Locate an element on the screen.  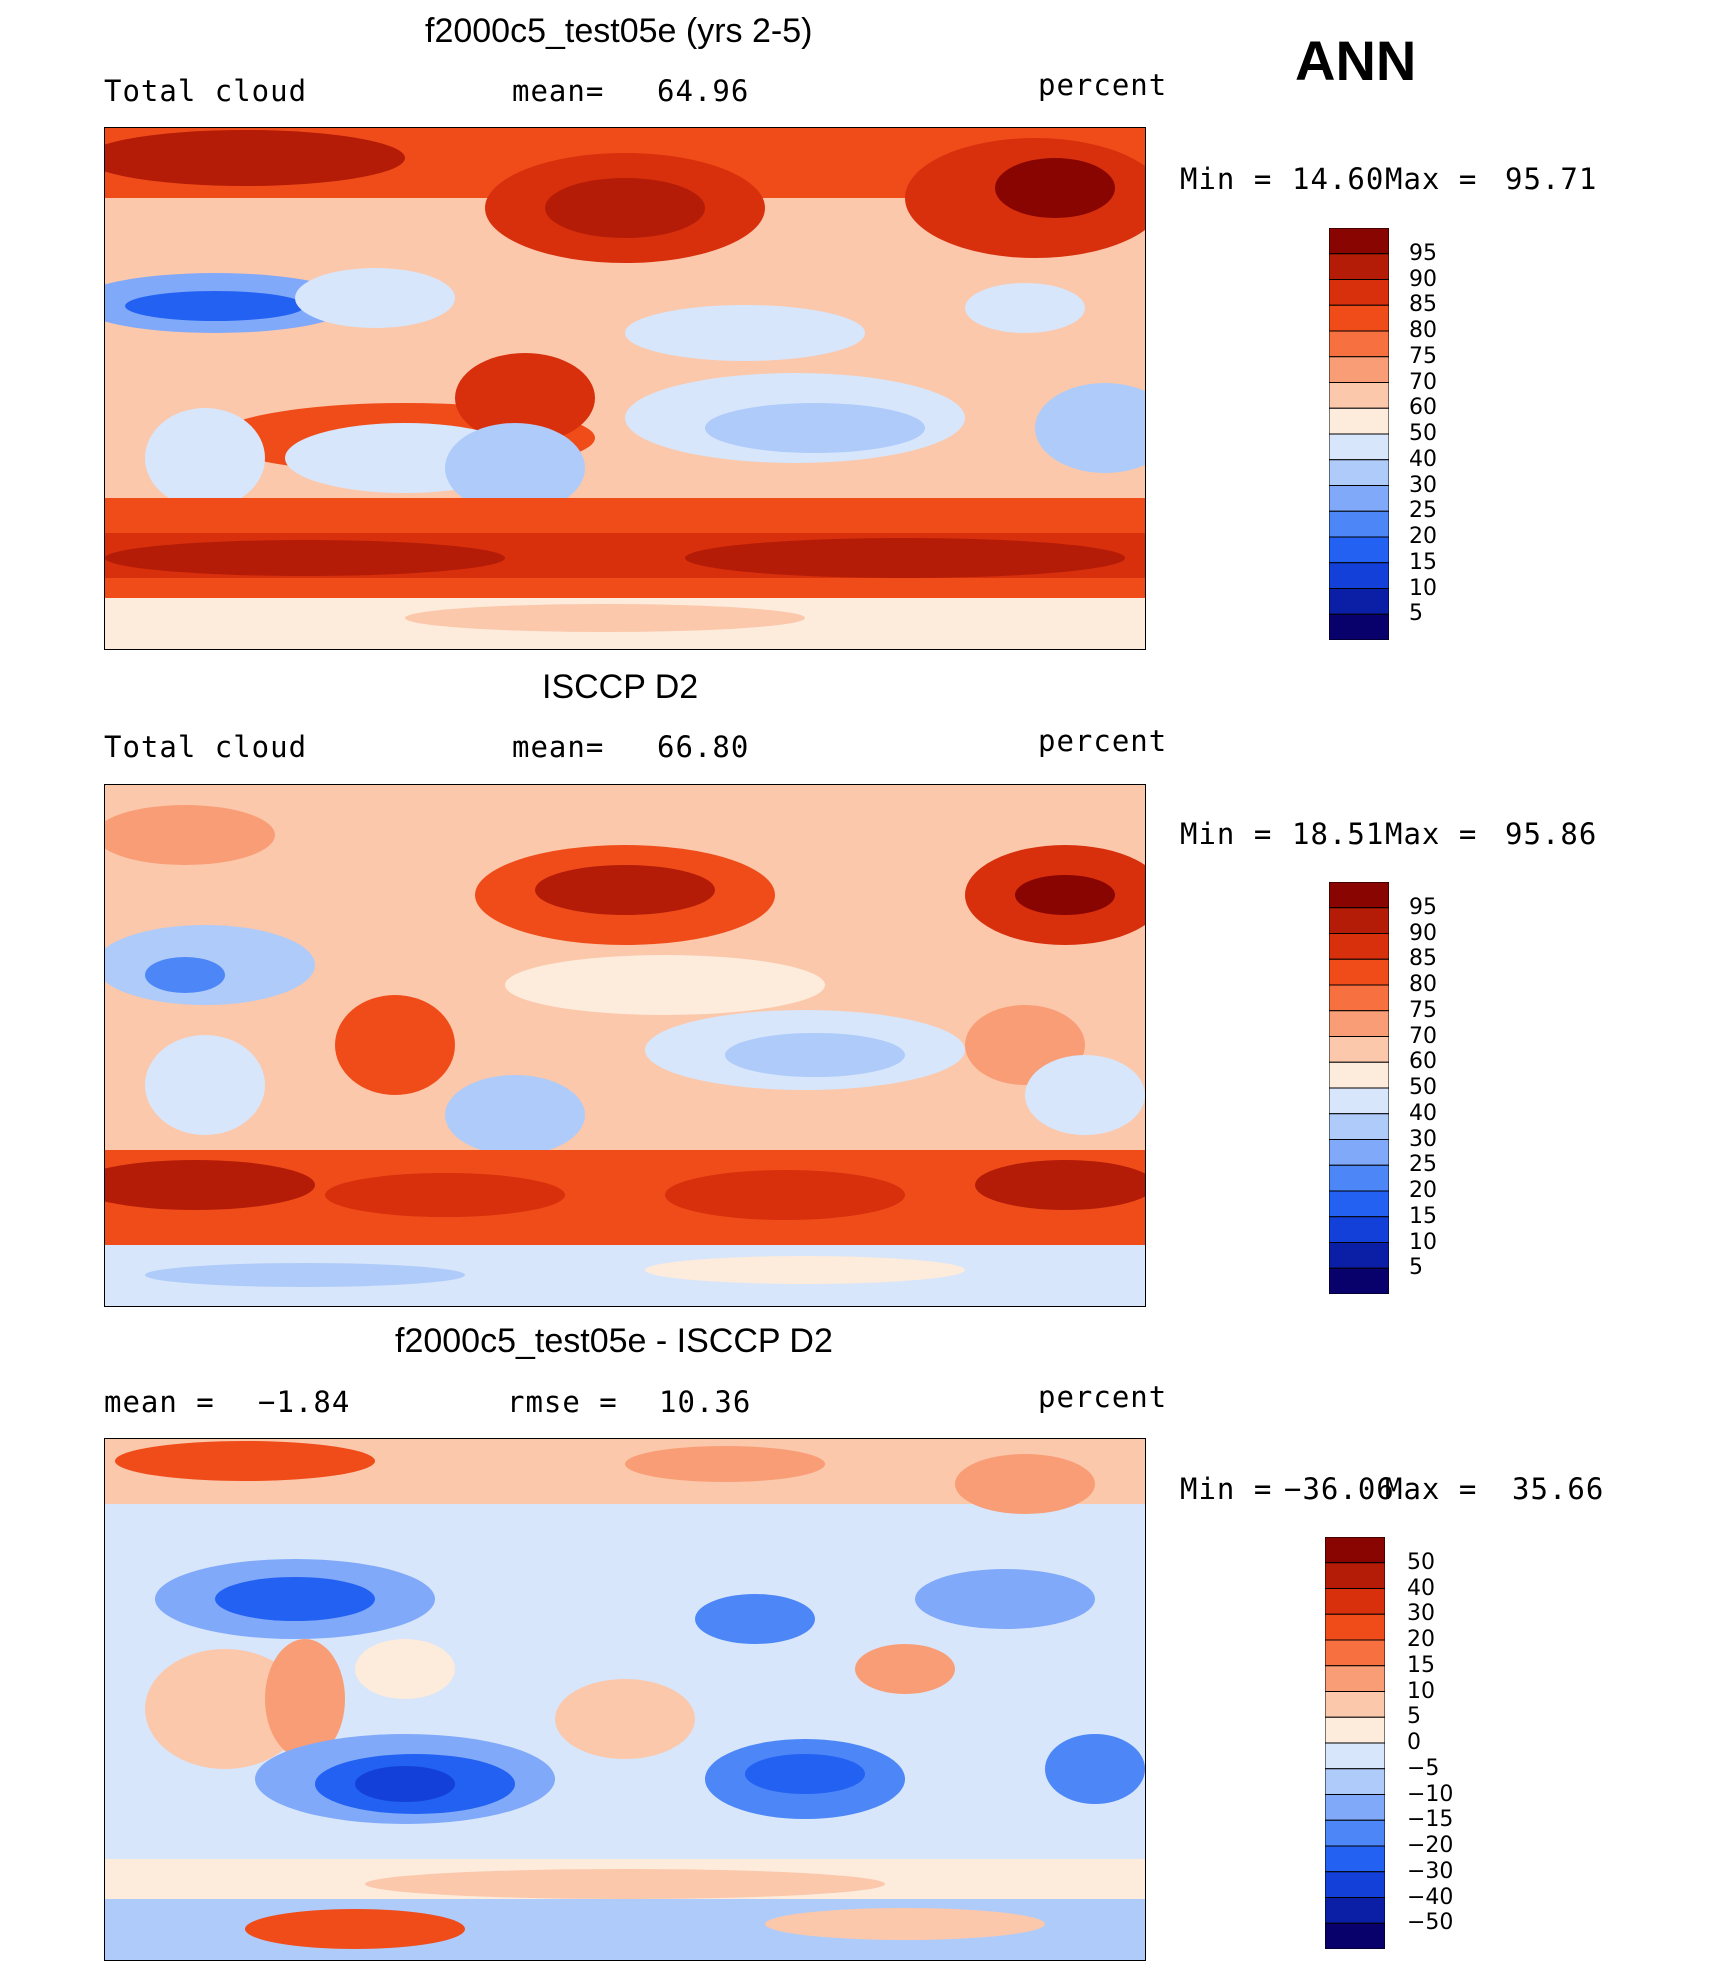
panel-title: ISCCP D2 is located at coordinates (620, 687).